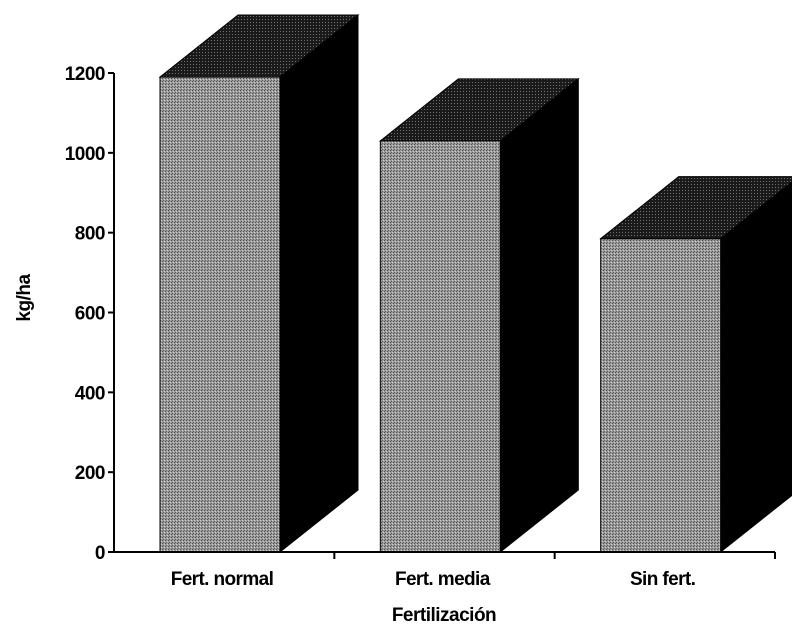 This screenshot has width=792, height=634. What do you see at coordinates (90, 314) in the screenshot?
I see `y-tick-label: 600` at bounding box center [90, 314].